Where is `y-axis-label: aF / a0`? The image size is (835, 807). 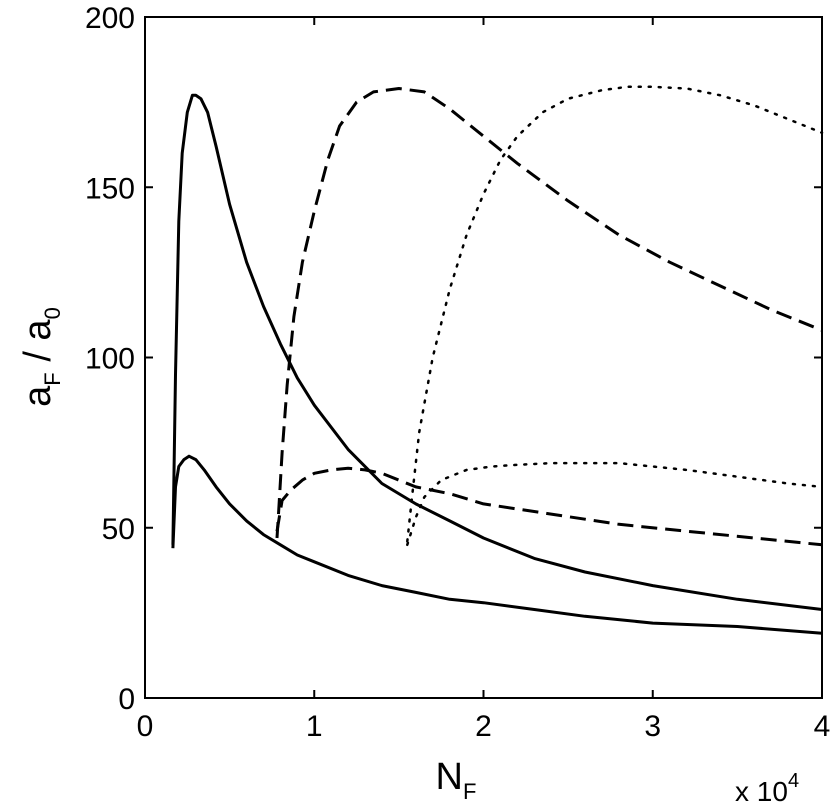 y-axis-label: aF / a0 is located at coordinates (41, 357).